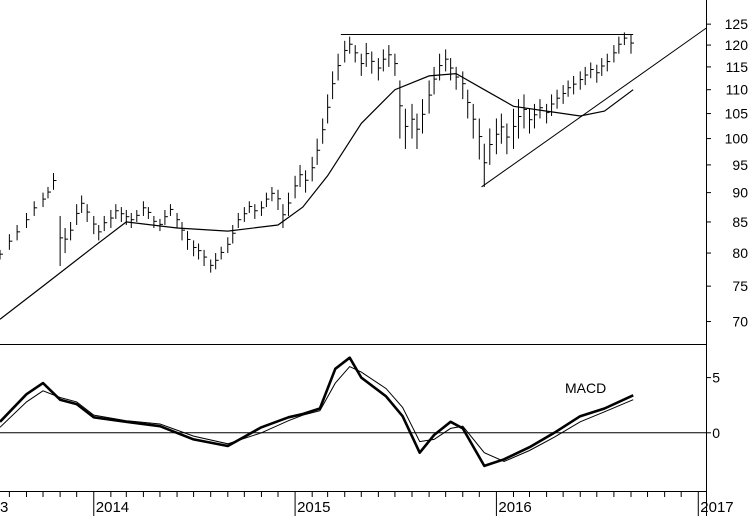 The width and height of the screenshot is (751, 516). What do you see at coordinates (313, 507) in the screenshot?
I see `x-year-label: 2015` at bounding box center [313, 507].